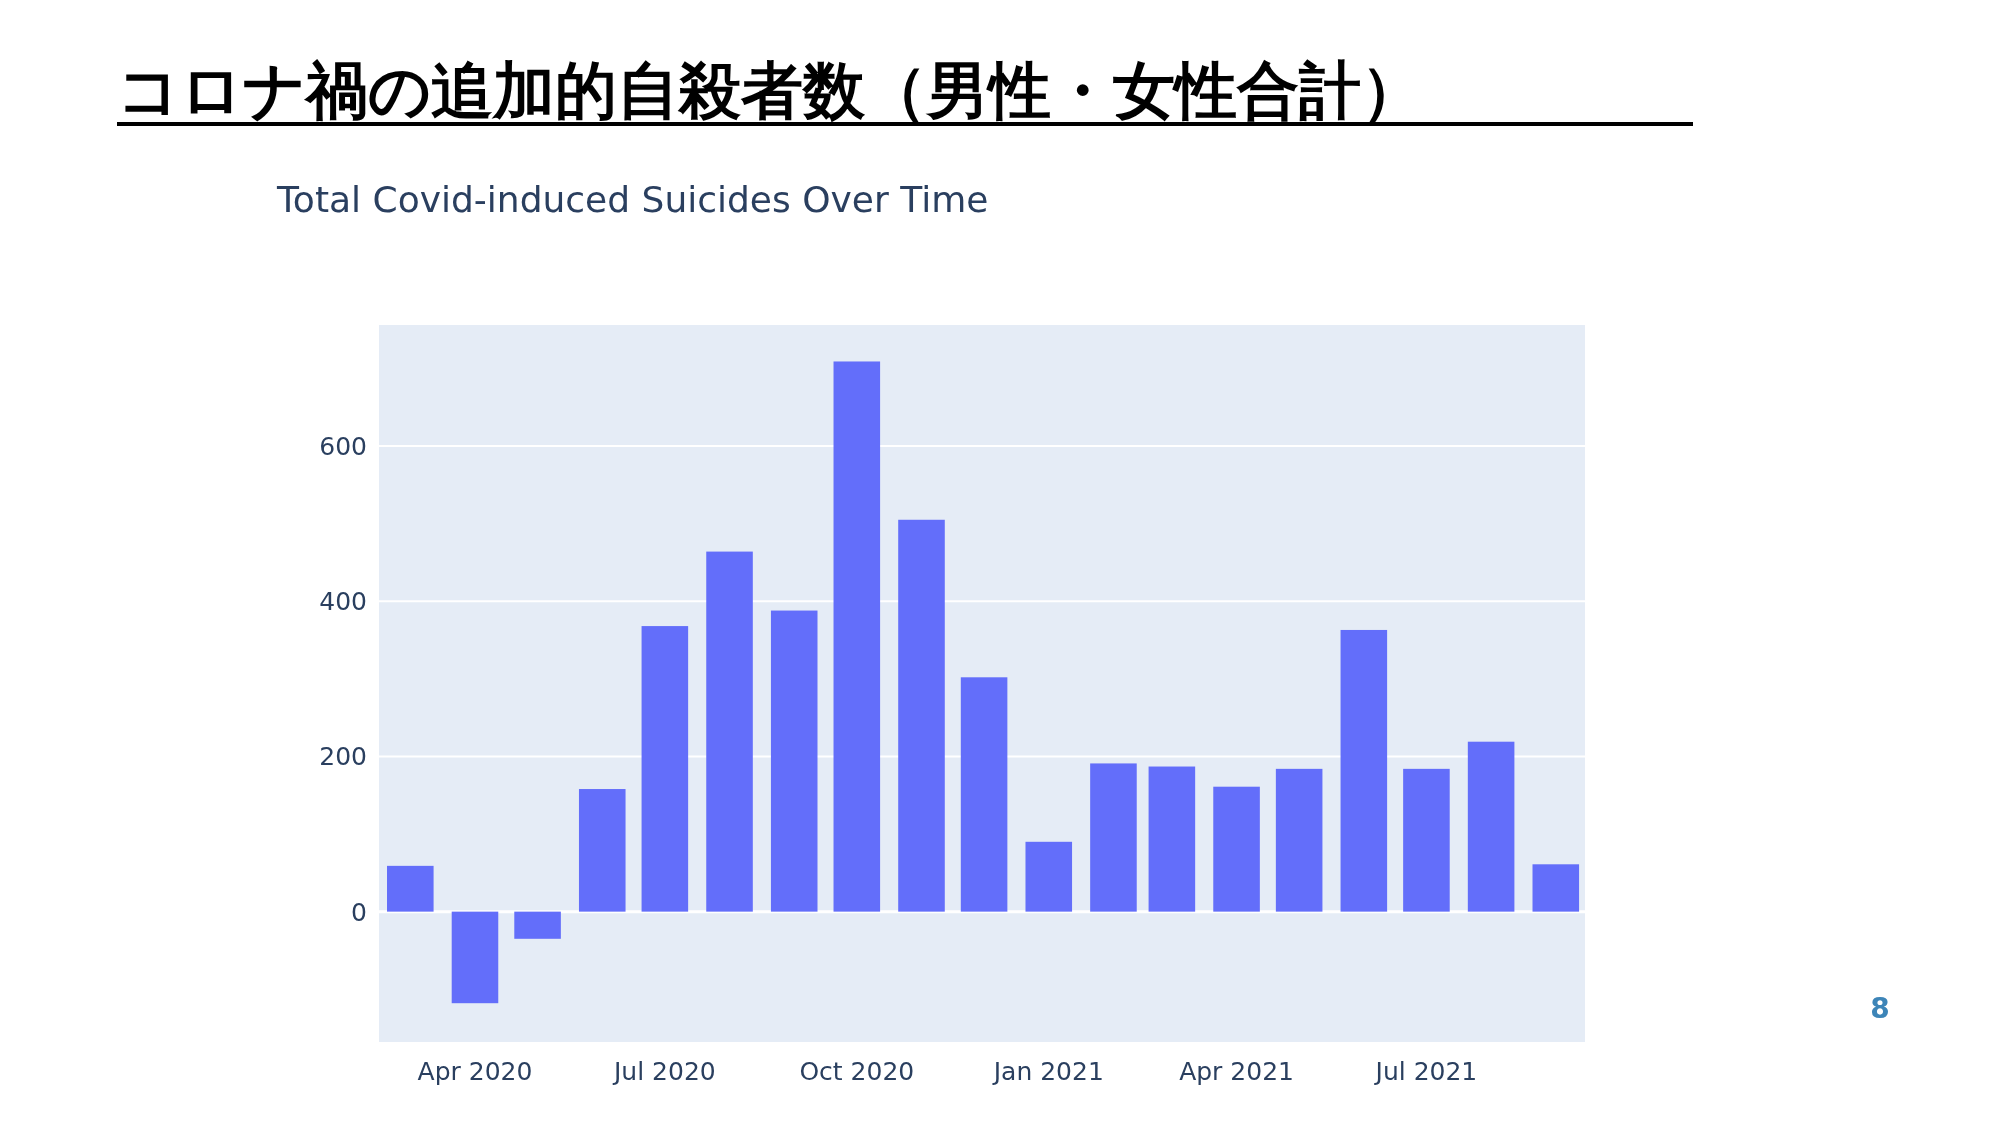  What do you see at coordinates (359, 912) in the screenshot?
I see `y-tick-label: 0` at bounding box center [359, 912].